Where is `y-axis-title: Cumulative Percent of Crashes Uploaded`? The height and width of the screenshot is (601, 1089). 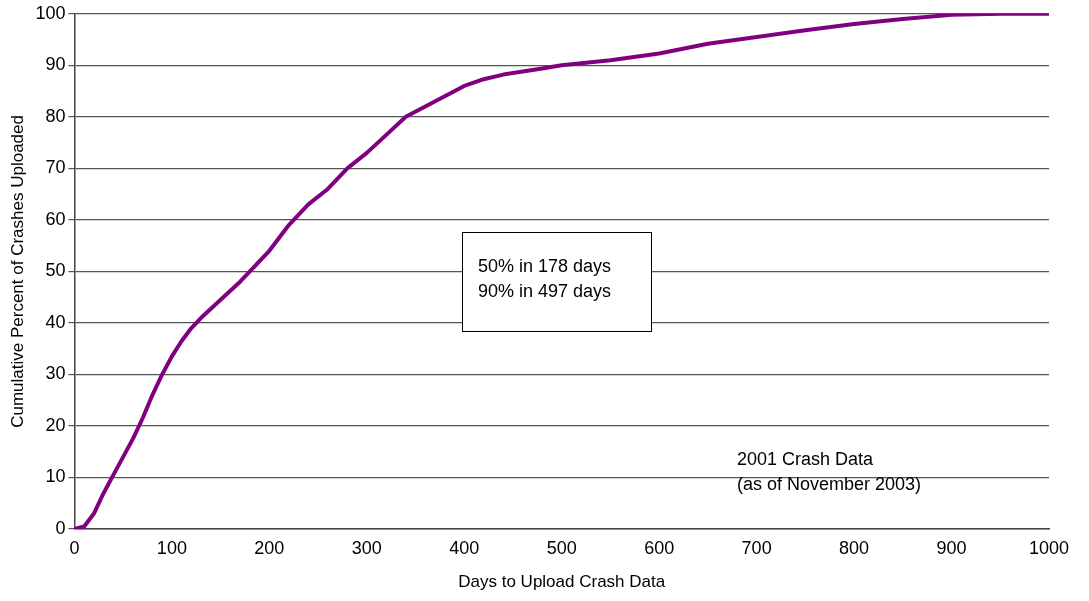 y-axis-title: Cumulative Percent of Crashes Uploaded is located at coordinates (17, 271).